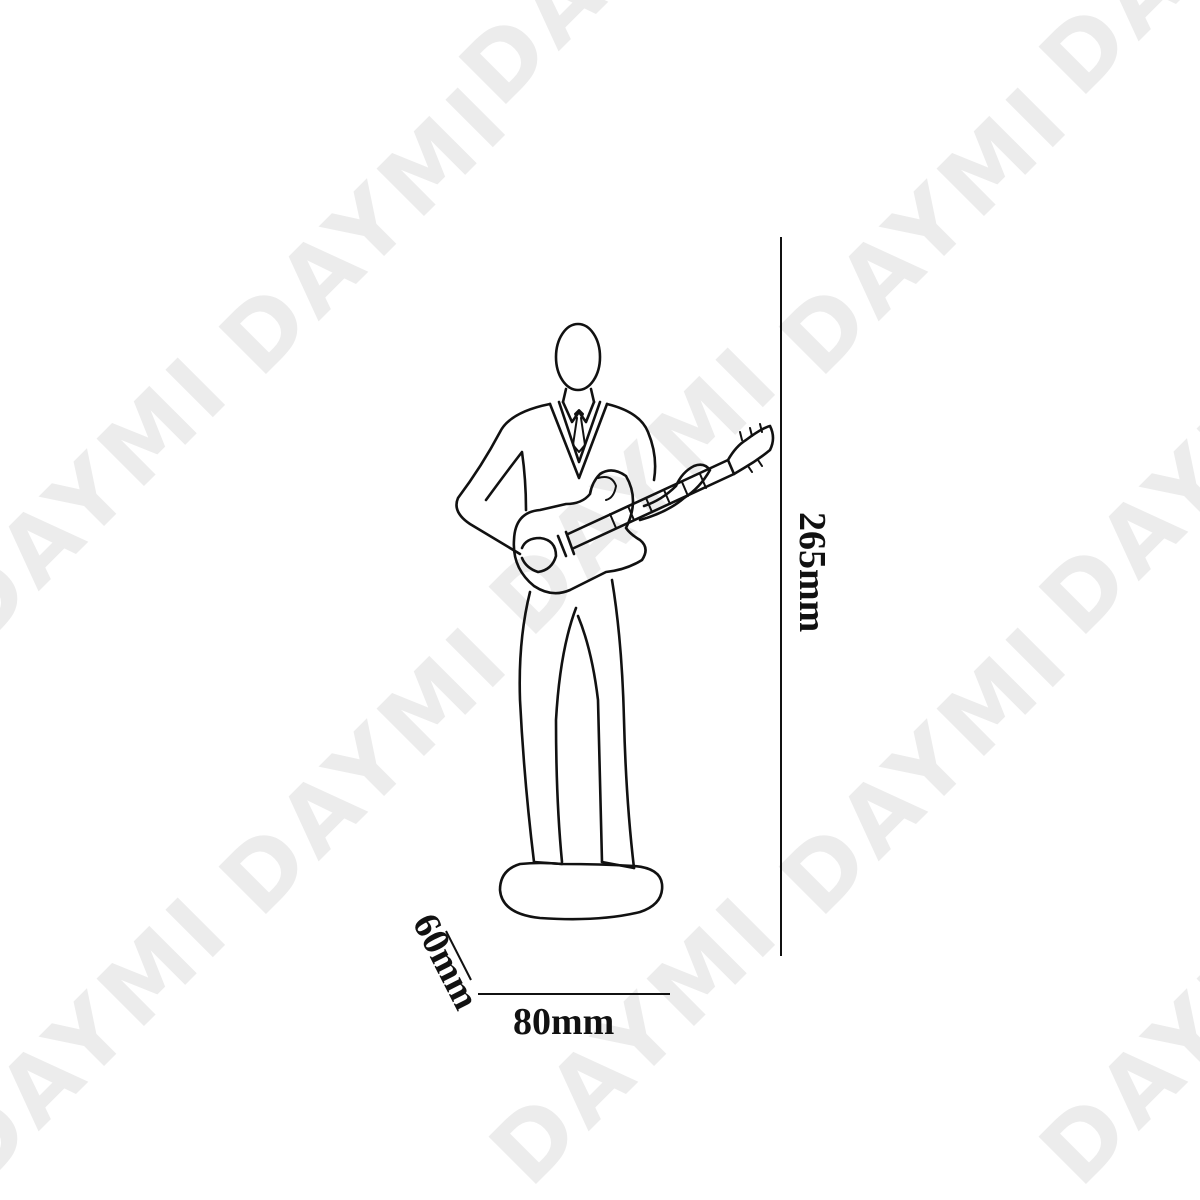 This screenshot has width=1200, height=1200. What do you see at coordinates (578, 357) in the screenshot?
I see `head` at bounding box center [578, 357].